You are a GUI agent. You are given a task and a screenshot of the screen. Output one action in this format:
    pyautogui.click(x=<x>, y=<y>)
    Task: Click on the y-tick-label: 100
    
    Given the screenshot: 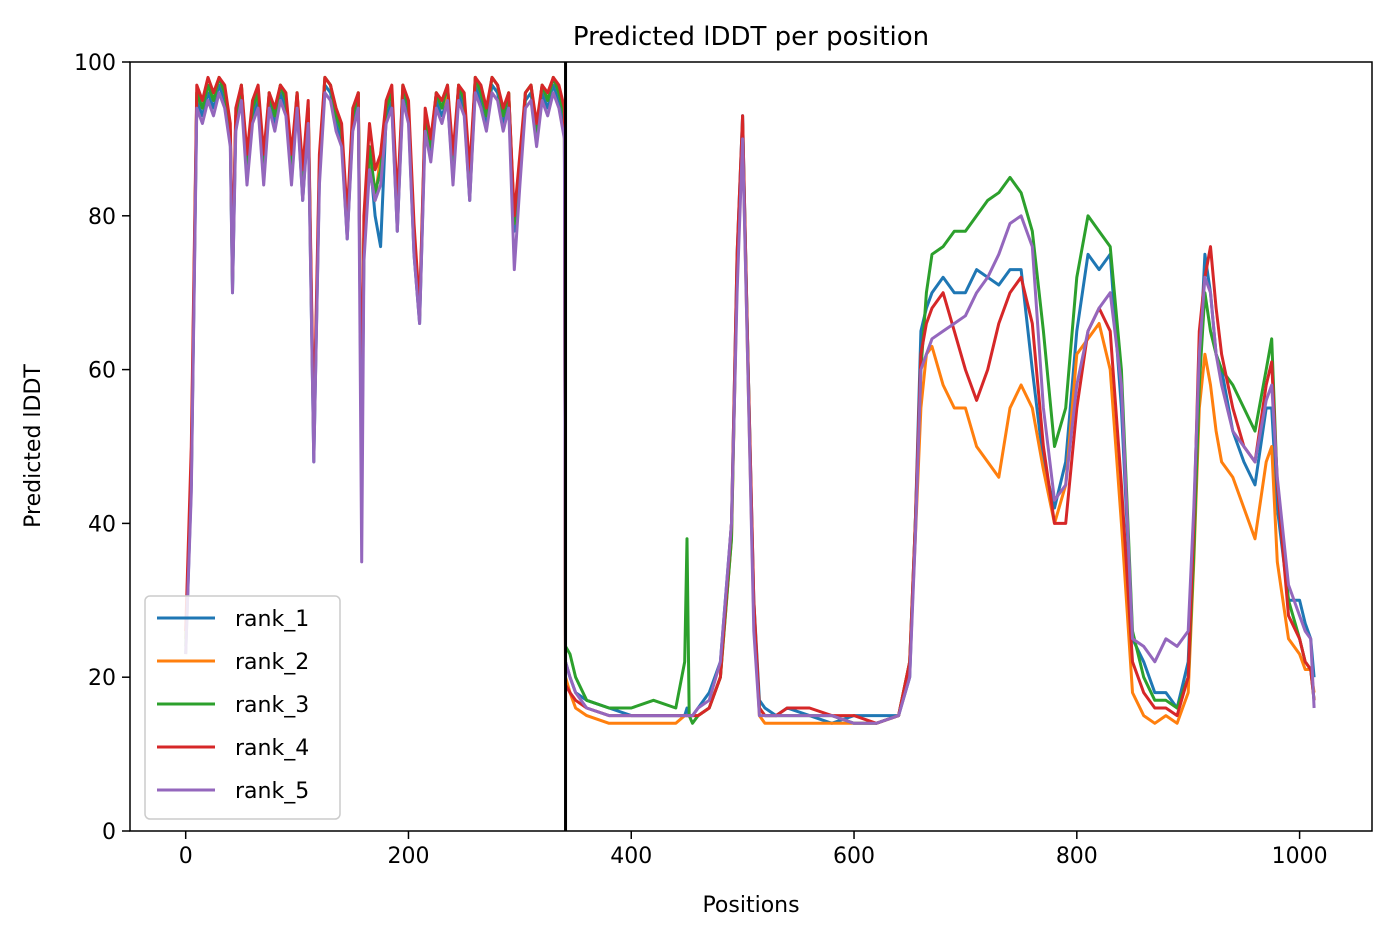 What is the action you would take?
    pyautogui.click(x=95, y=63)
    